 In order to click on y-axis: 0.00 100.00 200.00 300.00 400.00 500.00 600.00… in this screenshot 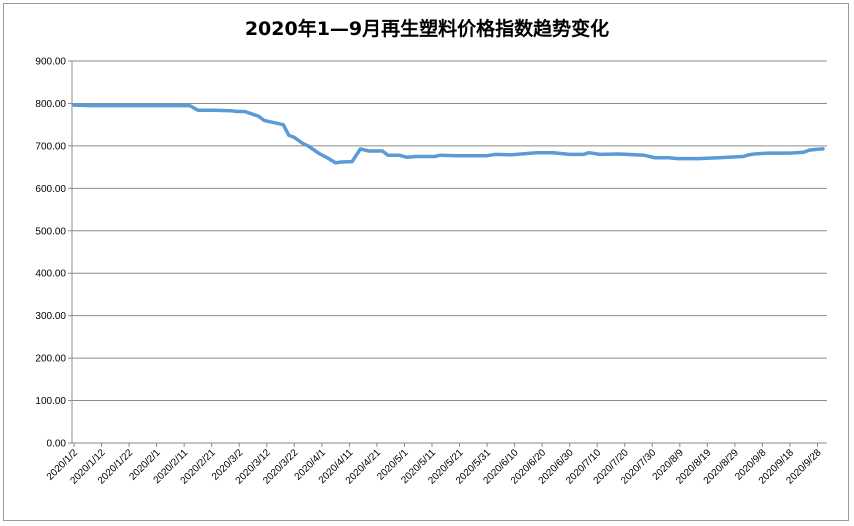, I will do `click(54, 253)`.